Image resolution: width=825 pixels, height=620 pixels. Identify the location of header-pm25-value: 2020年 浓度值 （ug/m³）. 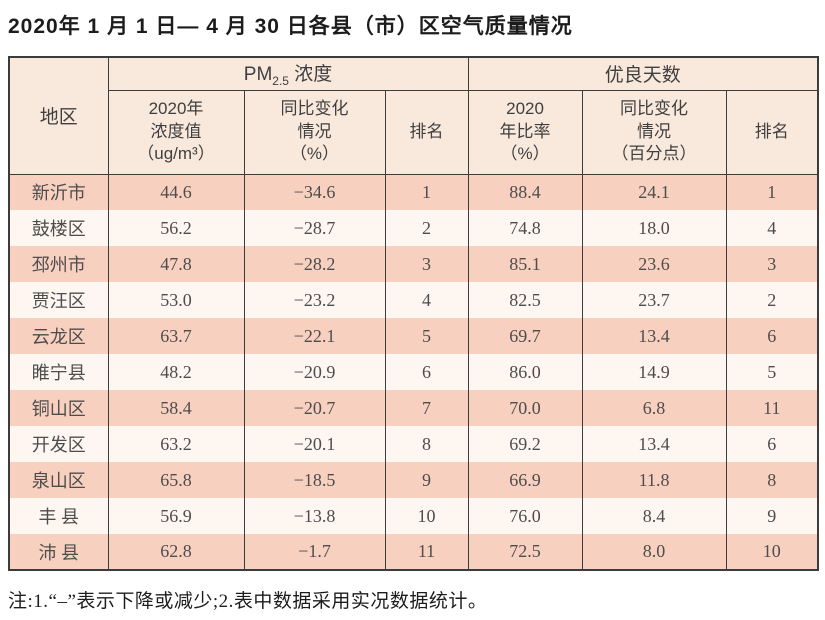
(176, 132).